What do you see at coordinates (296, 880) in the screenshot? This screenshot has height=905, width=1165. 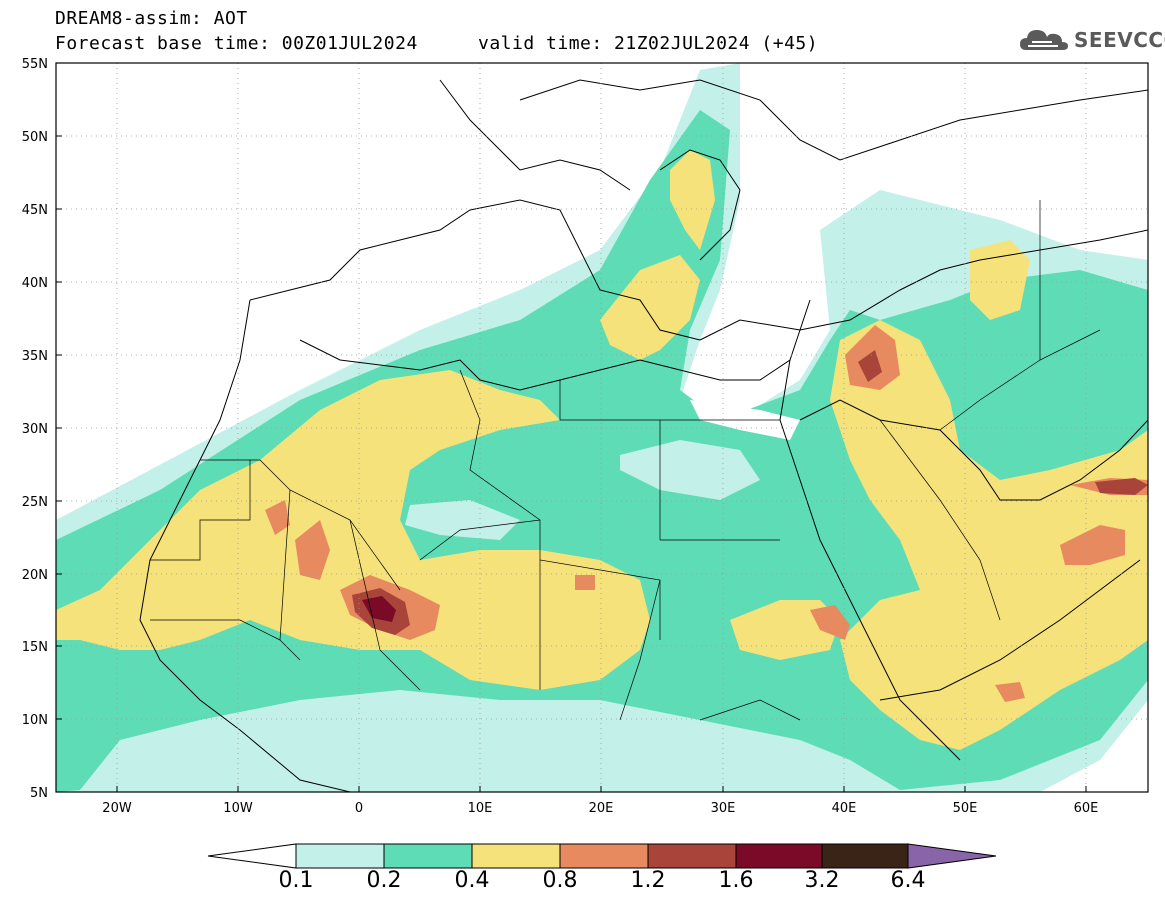 I see `colorbar-label: 0.1` at bounding box center [296, 880].